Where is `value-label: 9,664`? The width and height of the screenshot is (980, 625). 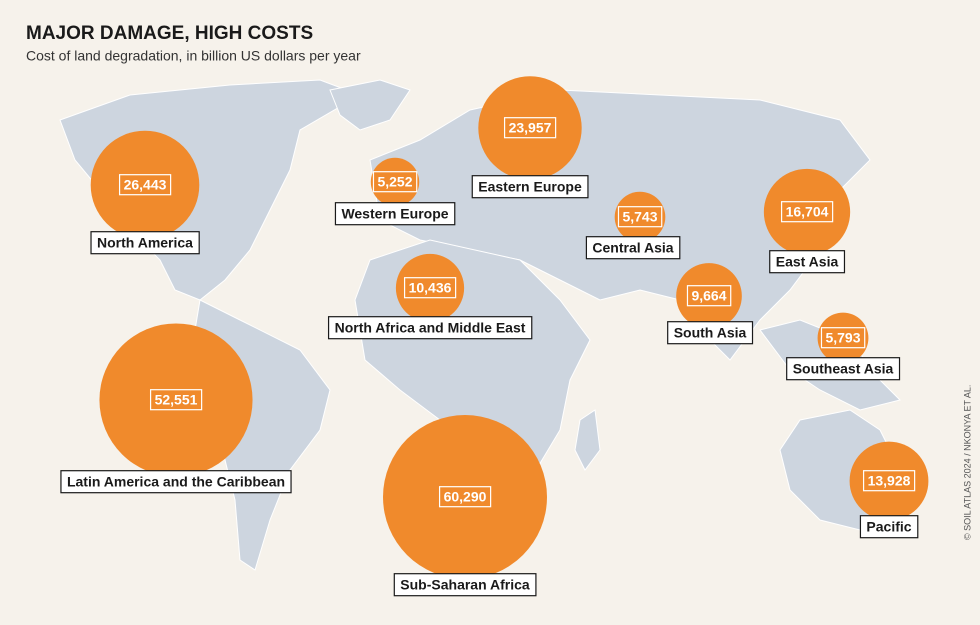 value-label: 9,664 is located at coordinates (708, 296).